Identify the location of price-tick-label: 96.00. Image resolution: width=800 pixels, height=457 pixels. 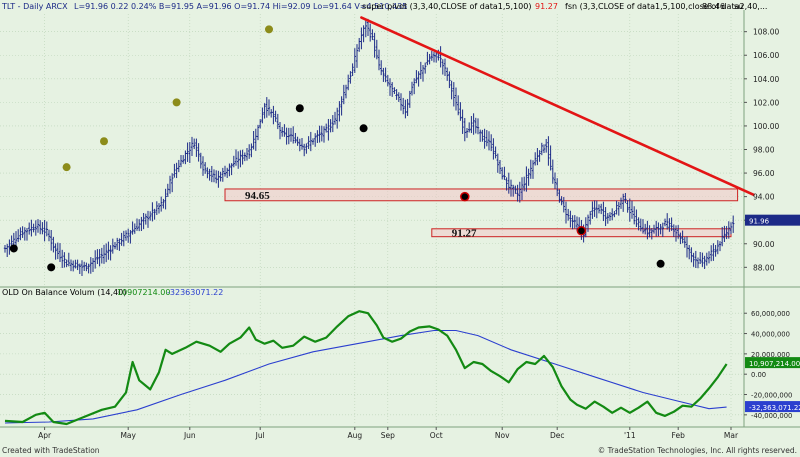
(764, 173).